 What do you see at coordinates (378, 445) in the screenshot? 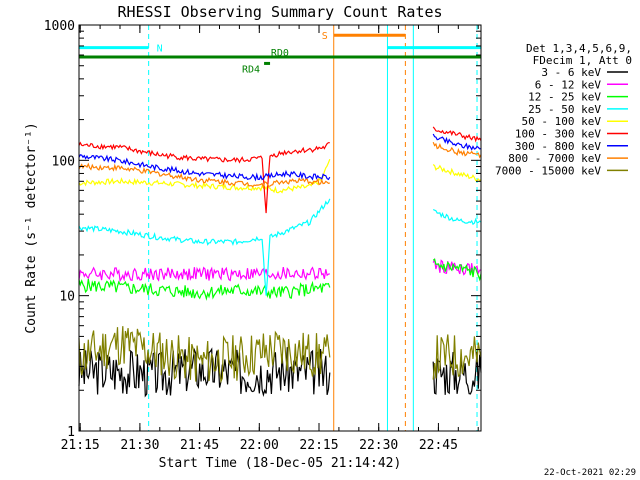
I see `x-tick-label: 22:30` at bounding box center [378, 445].